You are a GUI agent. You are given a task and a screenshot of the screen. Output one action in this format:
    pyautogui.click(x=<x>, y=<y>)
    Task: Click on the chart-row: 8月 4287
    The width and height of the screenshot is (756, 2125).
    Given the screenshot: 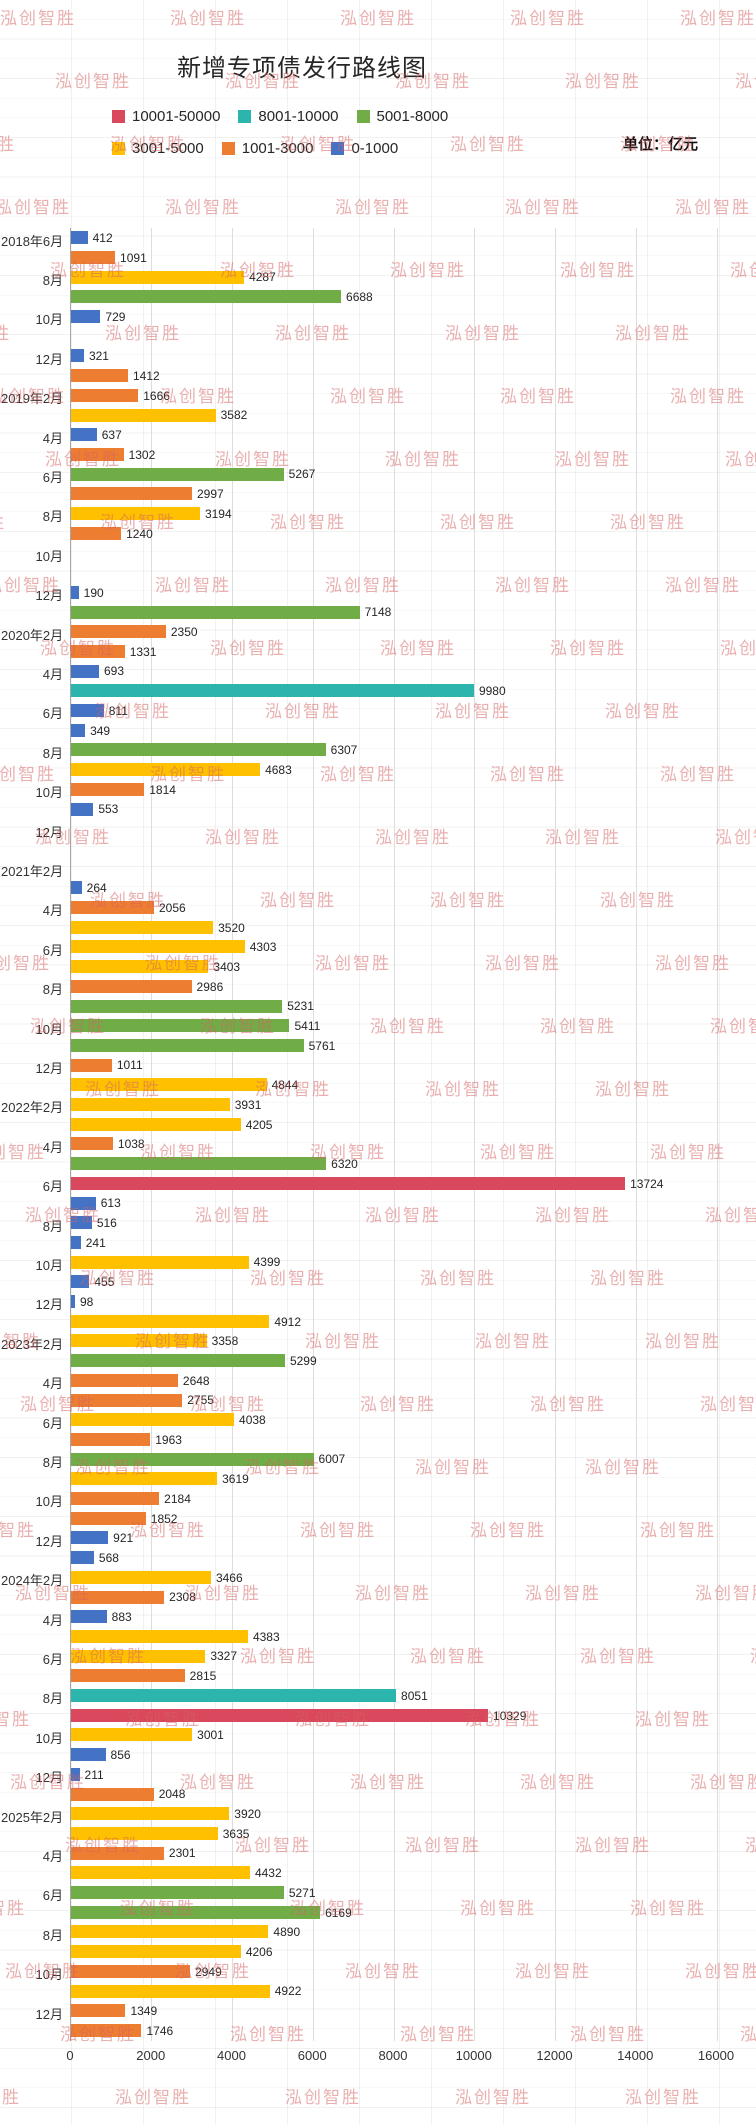 What is the action you would take?
    pyautogui.click(x=380, y=277)
    